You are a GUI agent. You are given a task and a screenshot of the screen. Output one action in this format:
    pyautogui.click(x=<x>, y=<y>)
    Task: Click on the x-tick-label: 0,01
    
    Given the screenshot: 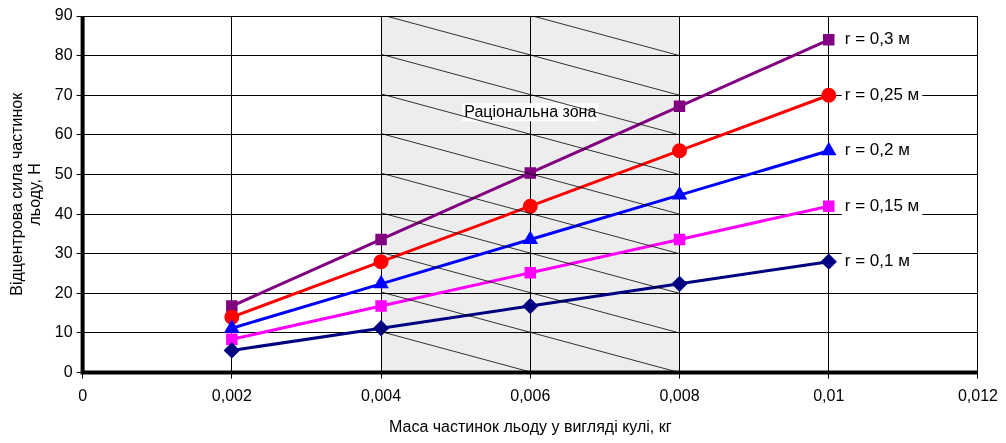 What is the action you would take?
    pyautogui.click(x=829, y=395)
    